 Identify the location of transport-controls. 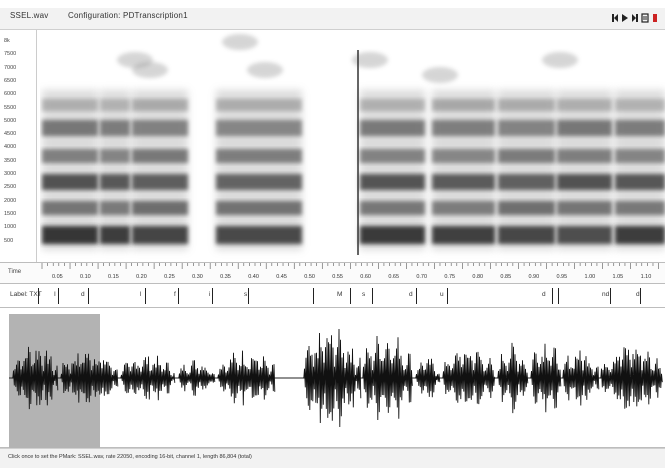
(635, 18).